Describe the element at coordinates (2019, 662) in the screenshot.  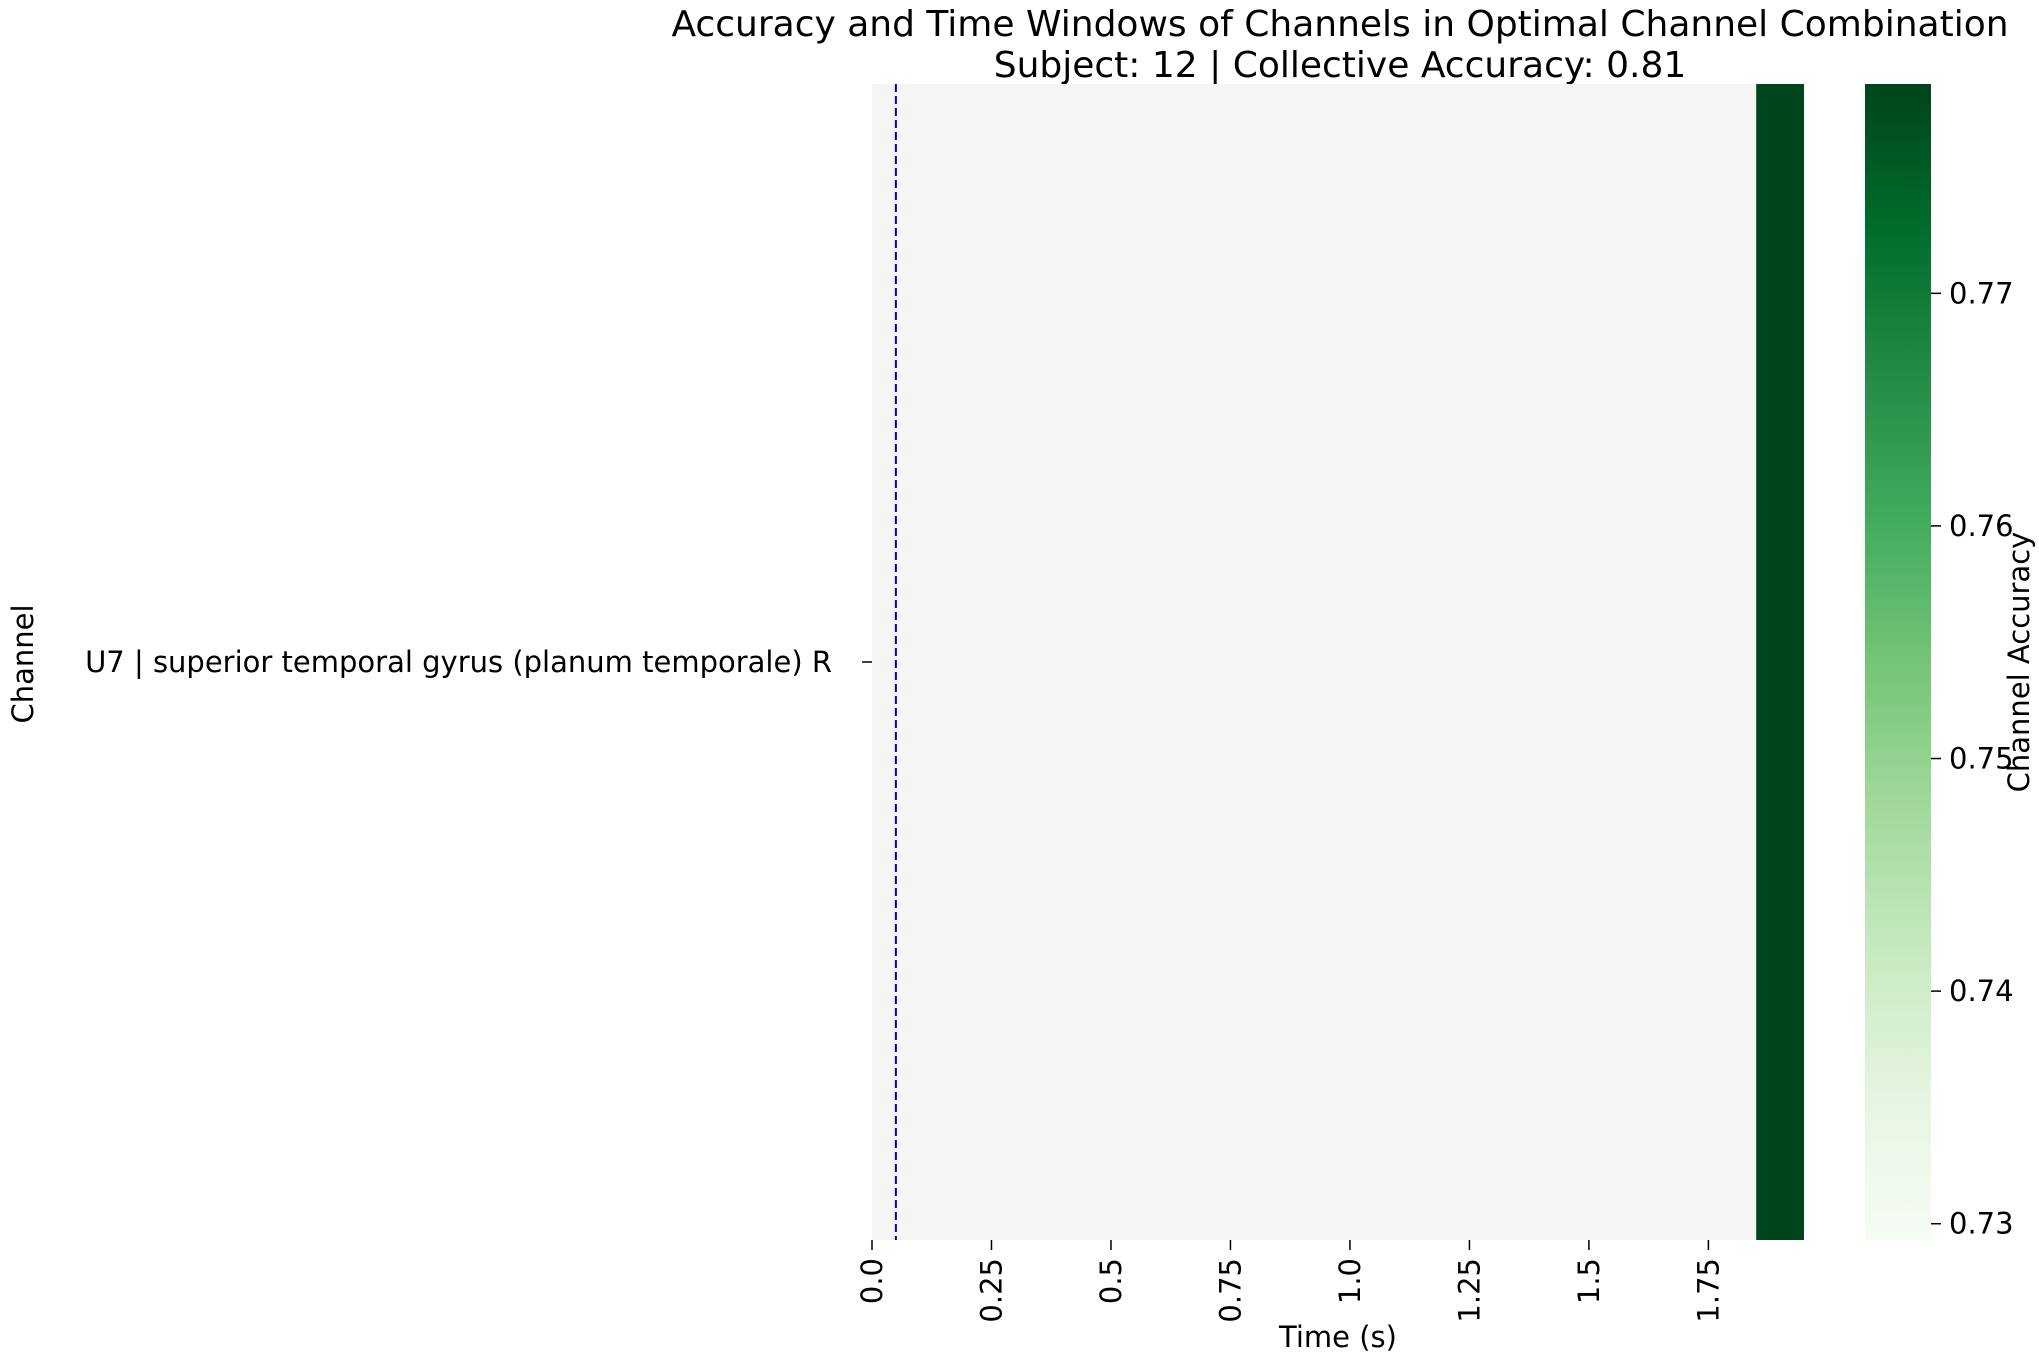
I see `colorbar-label: Channel Accuracy` at that location.